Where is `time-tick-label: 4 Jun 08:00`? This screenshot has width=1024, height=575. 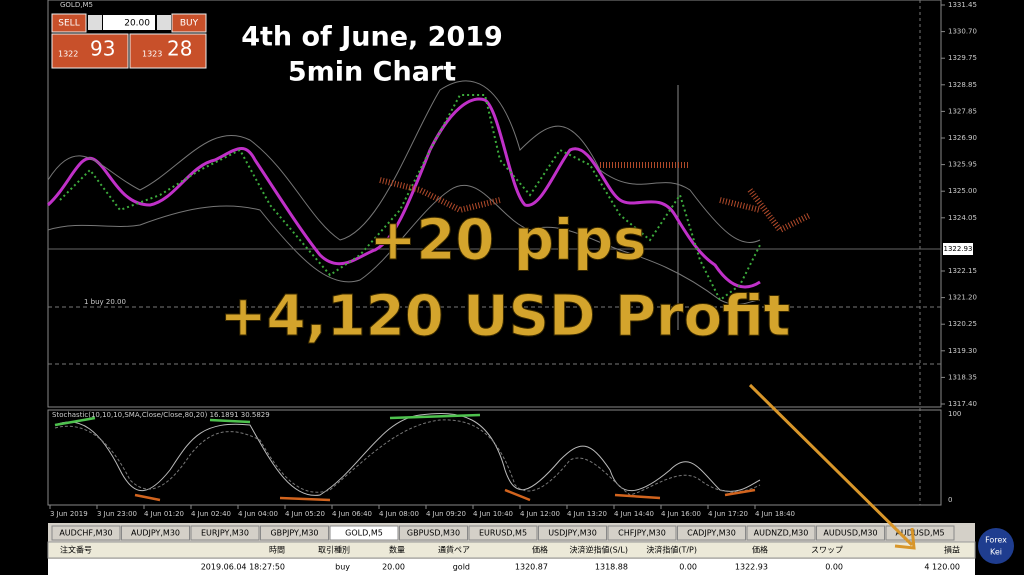
time-tick-label: 4 Jun 08:00 is located at coordinates (399, 514).